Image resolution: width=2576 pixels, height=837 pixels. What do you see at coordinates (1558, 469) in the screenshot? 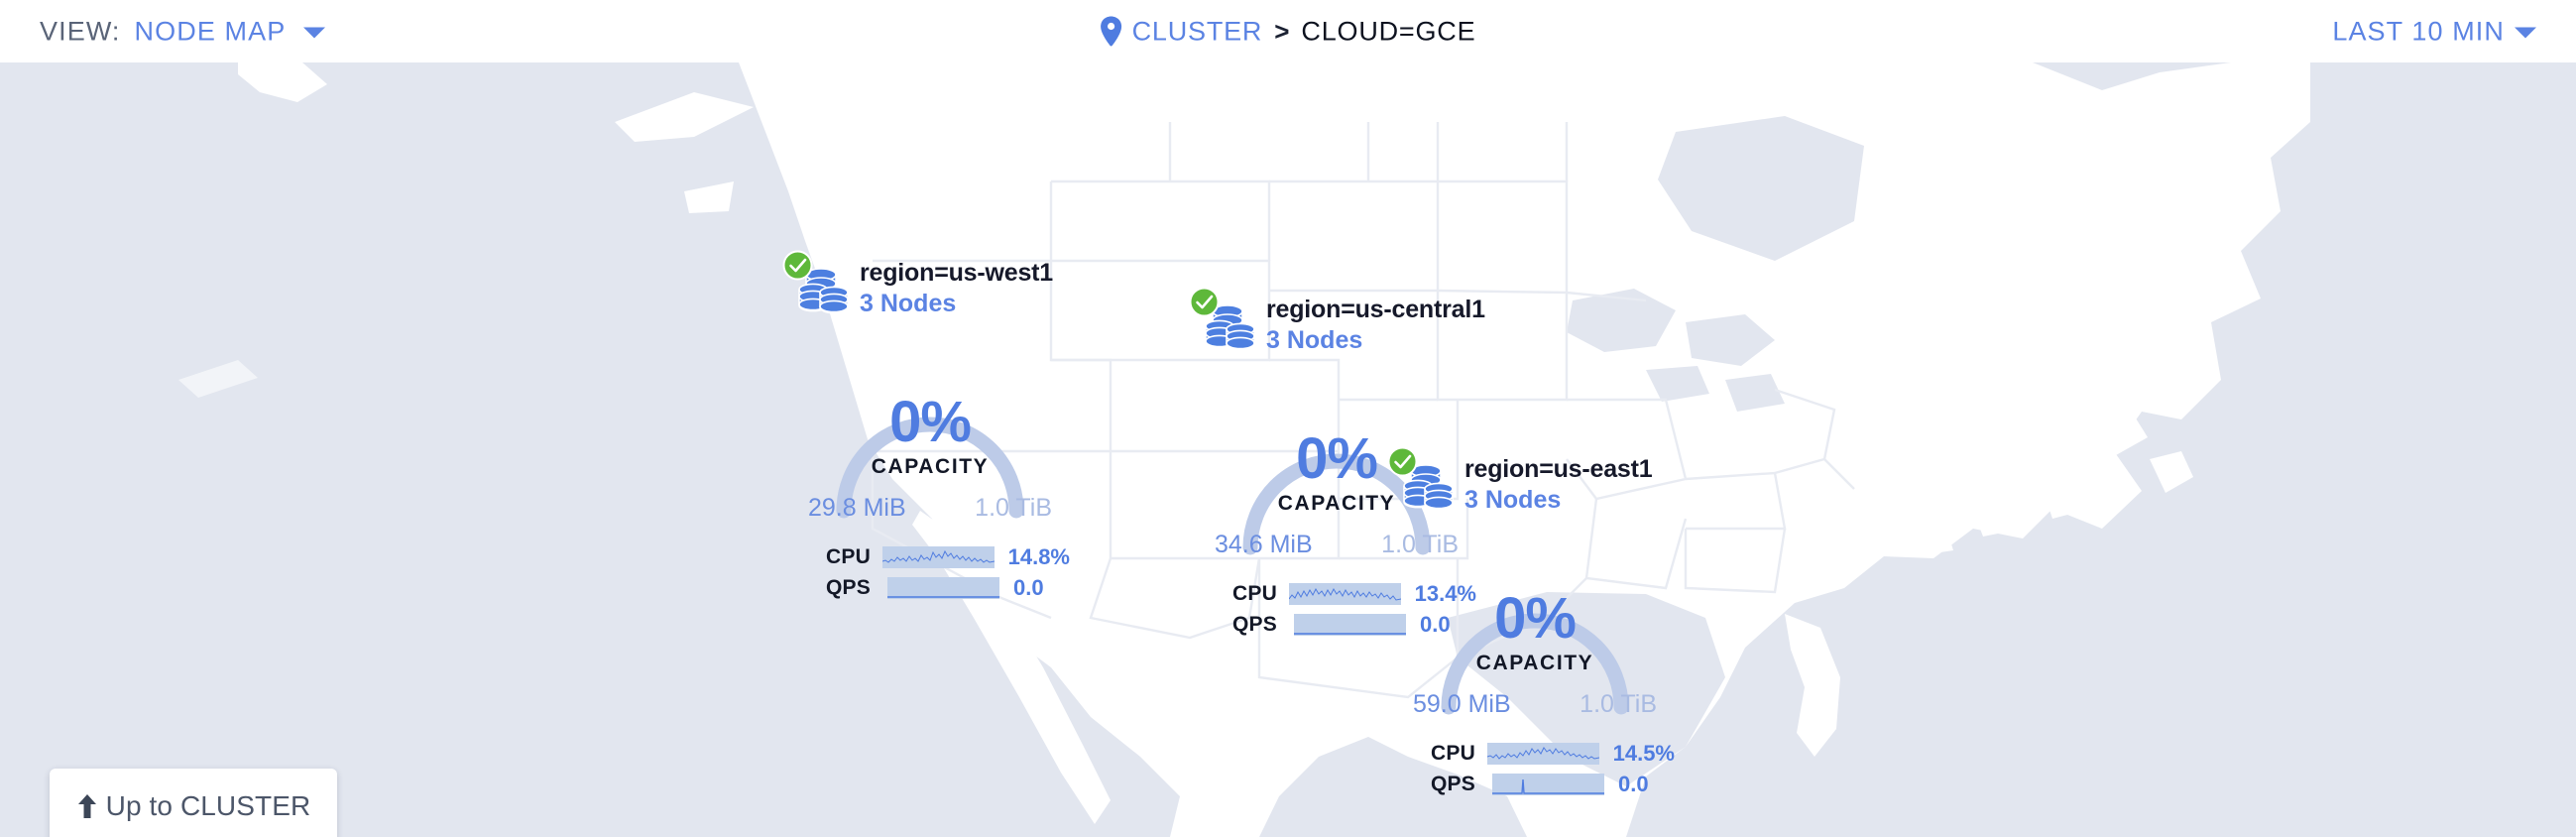
I see `region-name-label: region=us-east1` at bounding box center [1558, 469].